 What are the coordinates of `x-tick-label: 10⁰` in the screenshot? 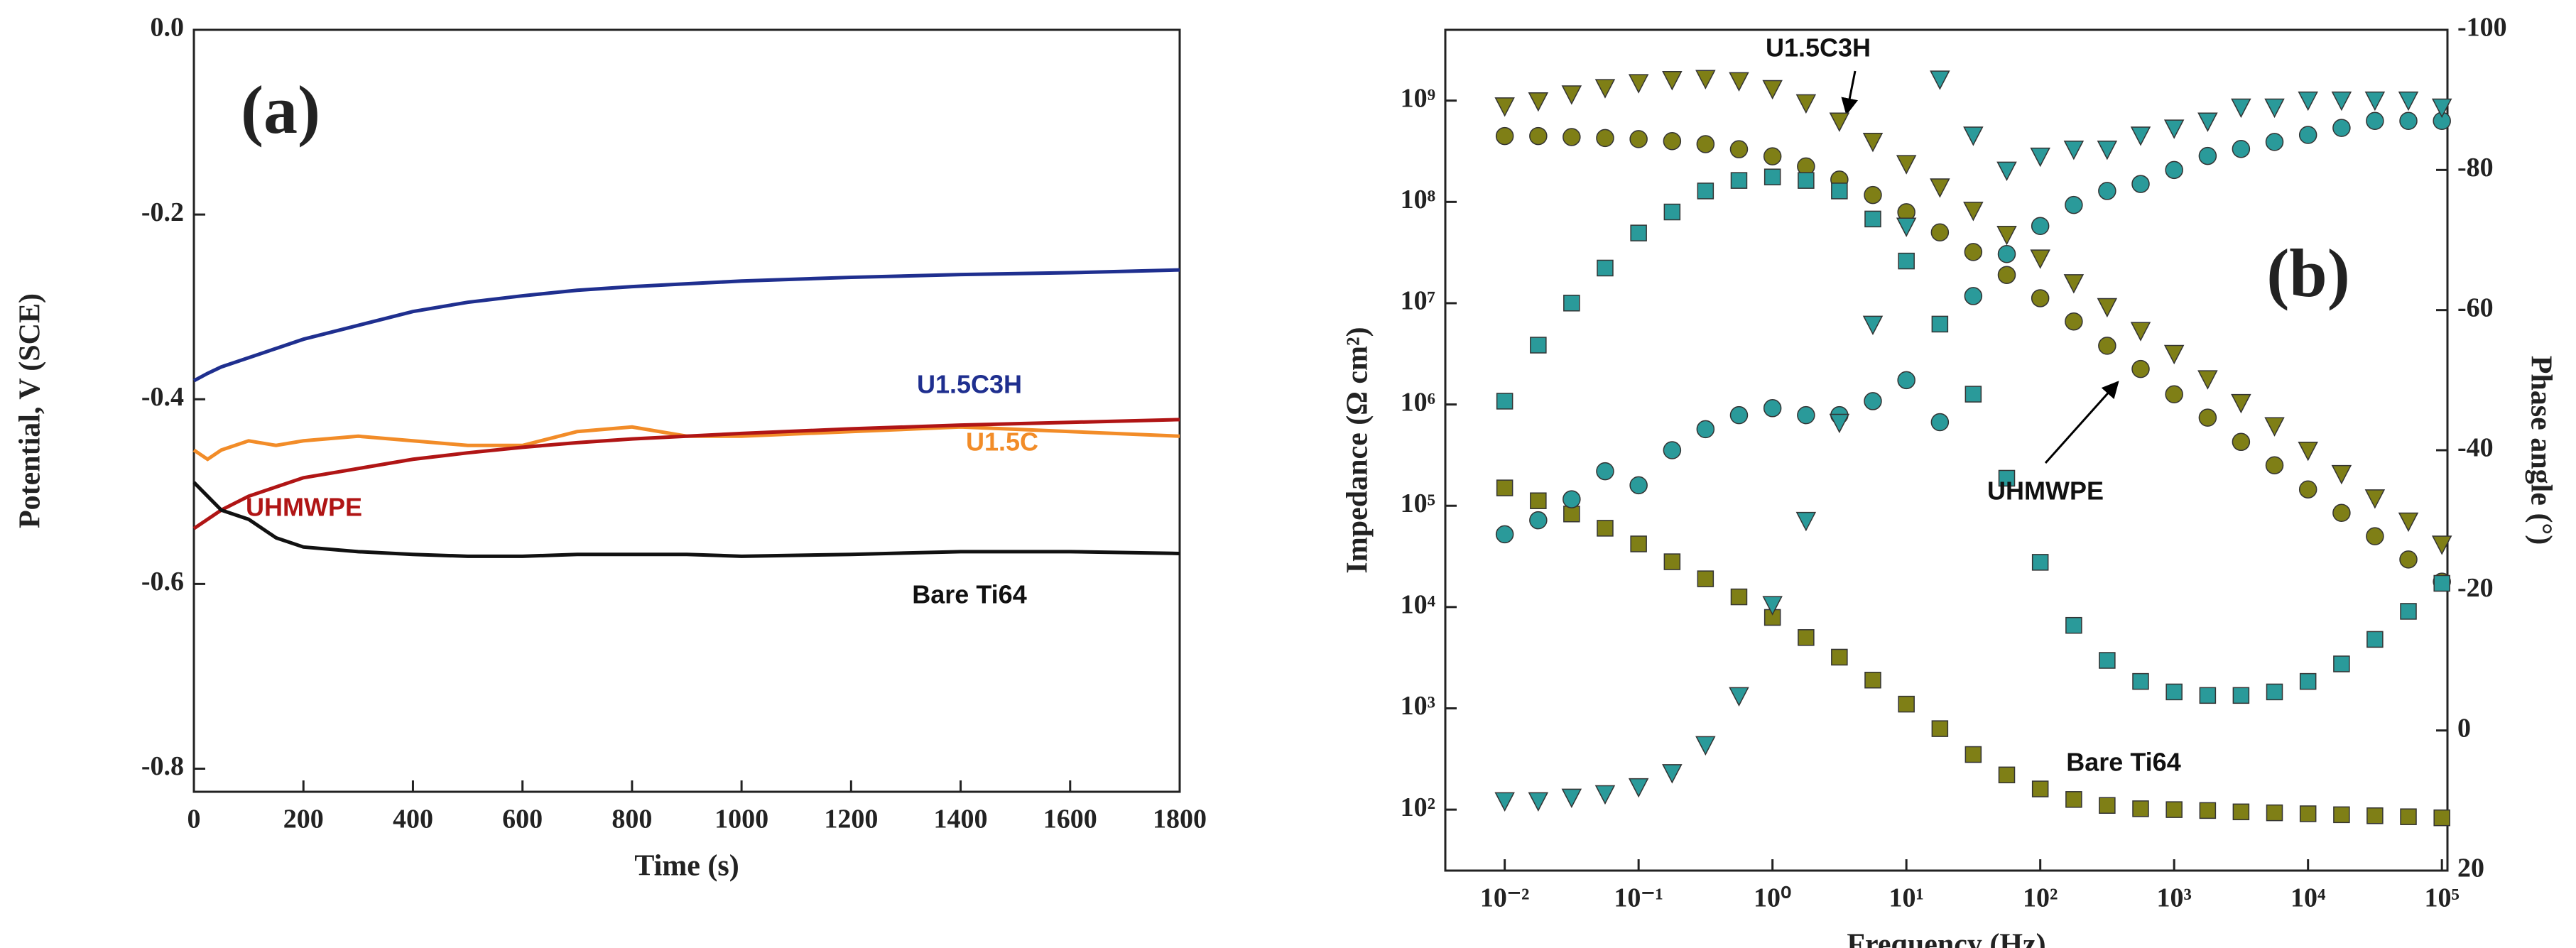 It's located at (1773, 898).